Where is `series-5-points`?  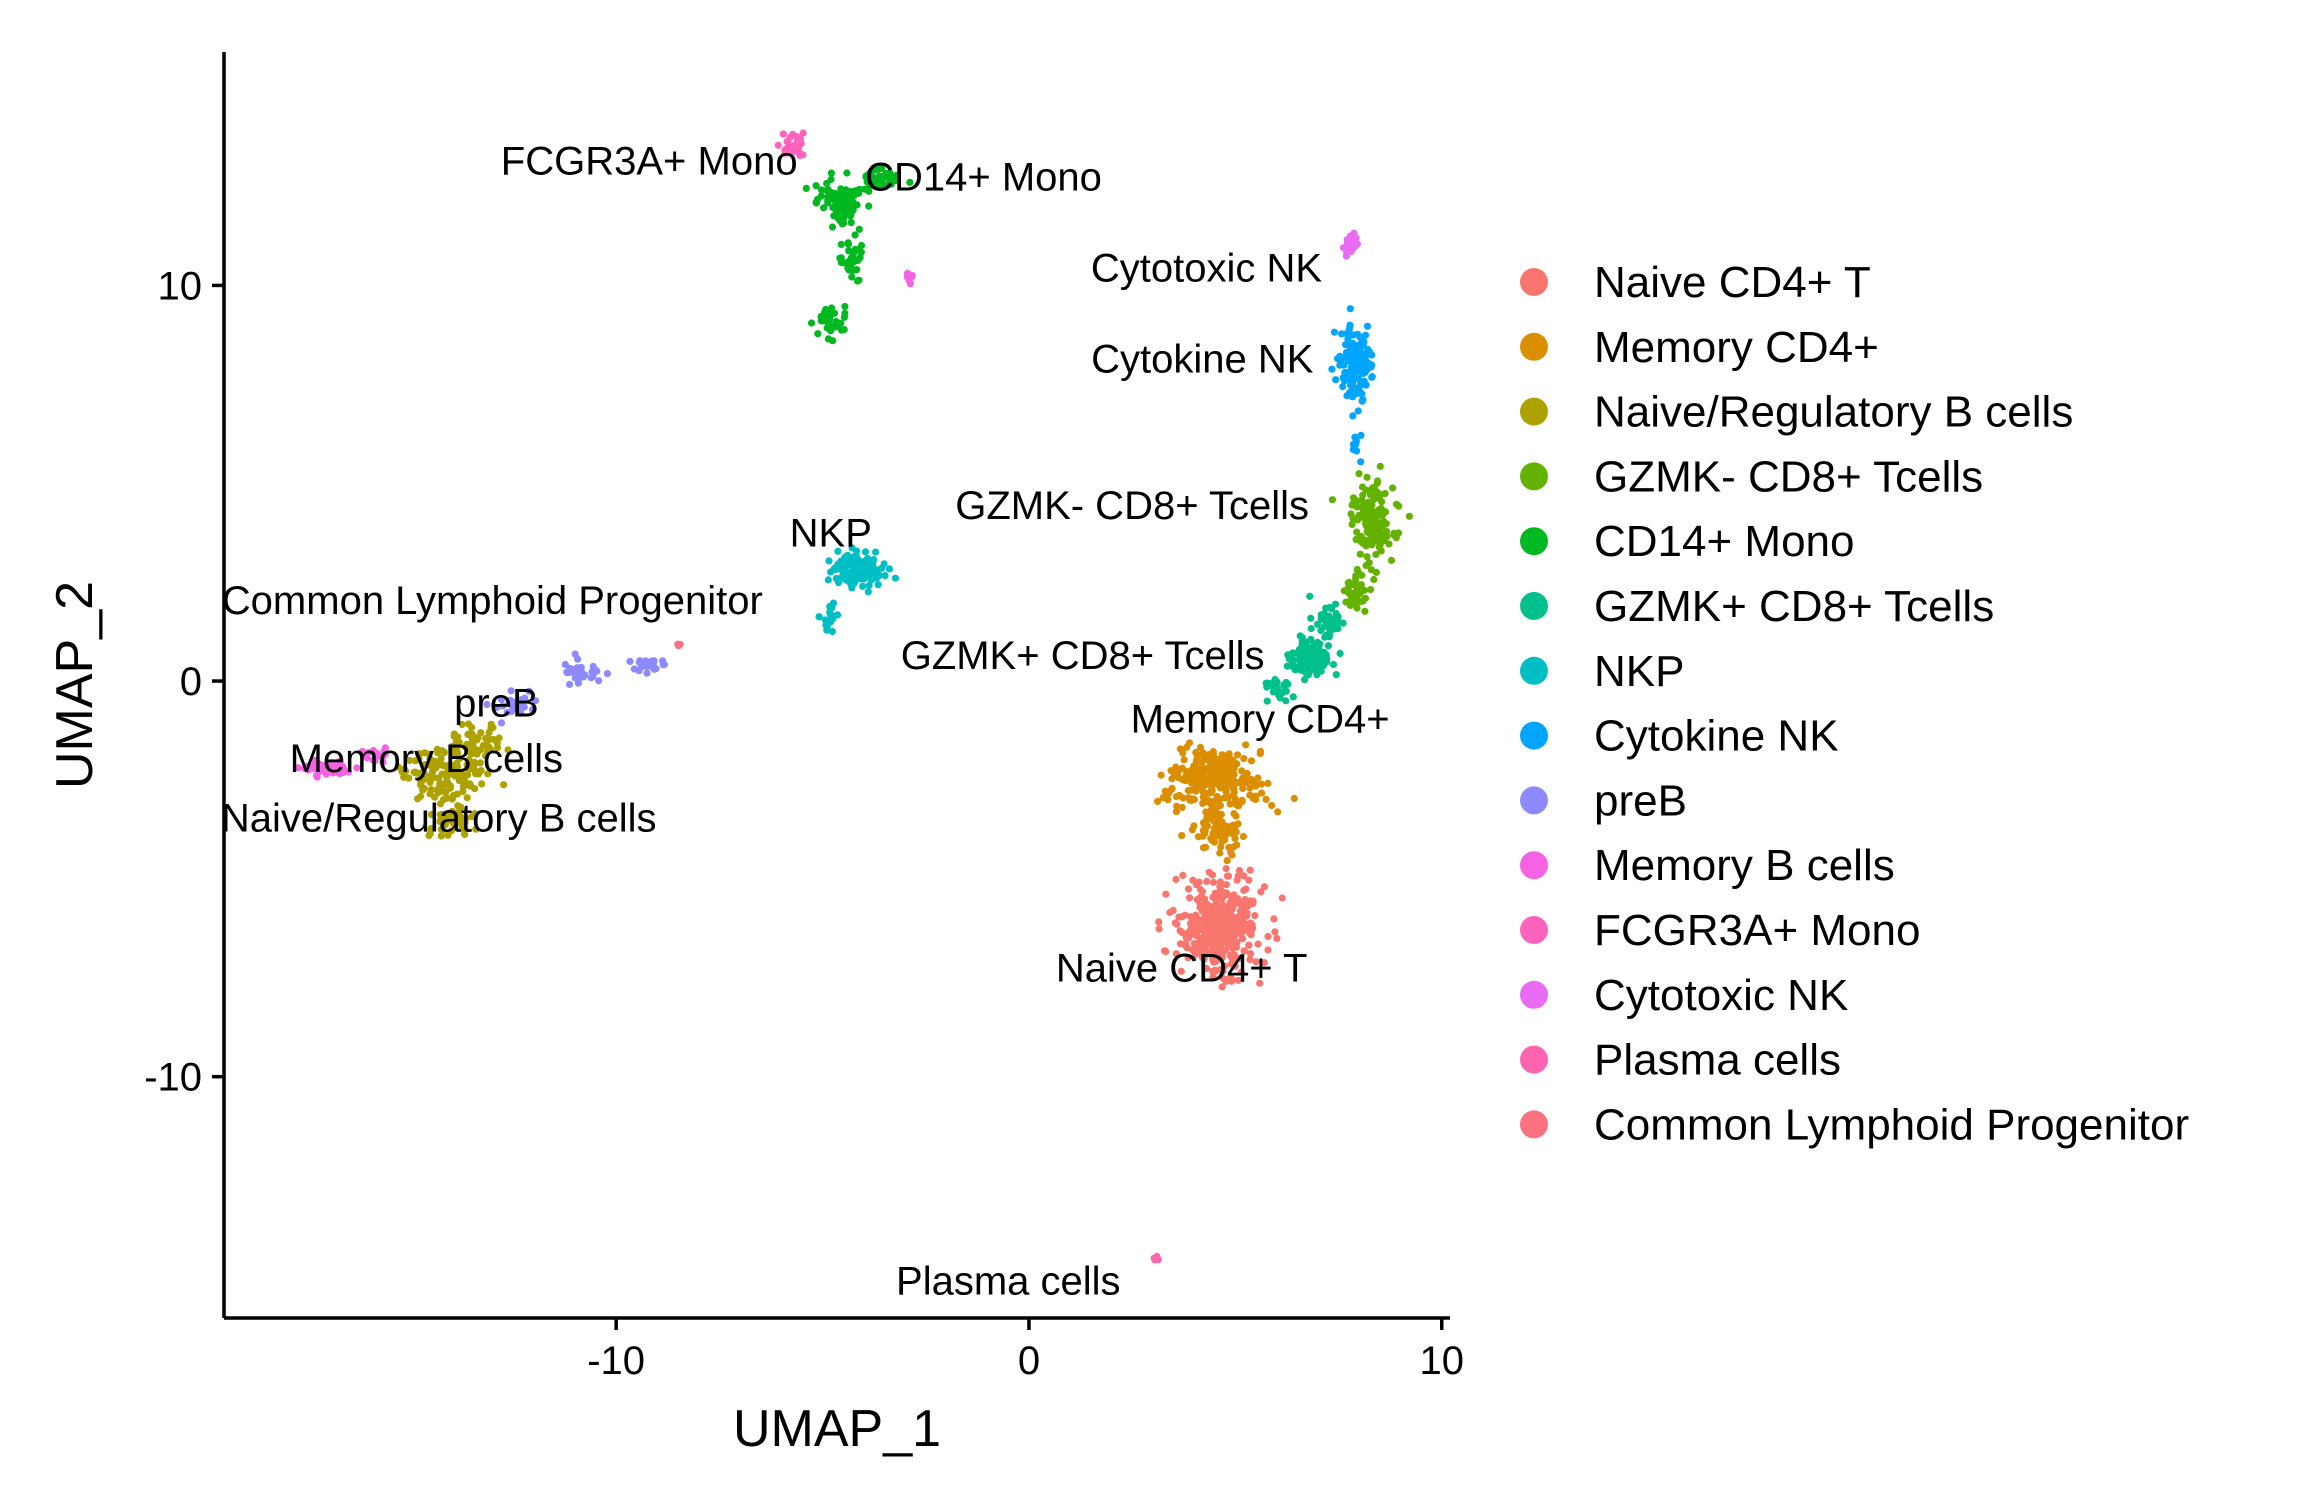 series-5-points is located at coordinates (1304, 648).